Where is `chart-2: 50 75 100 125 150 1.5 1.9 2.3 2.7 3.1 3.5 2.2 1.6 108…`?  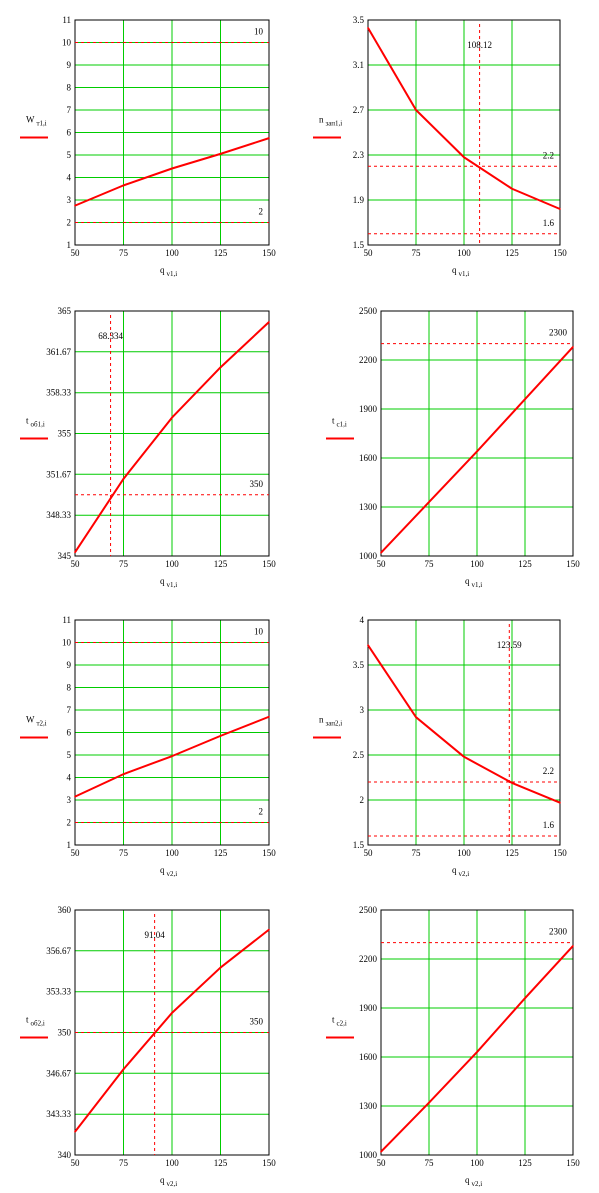 chart-2: 50 75 100 125 150 1.5 1.9 2.3 2.7 3.1 3.5 2.2 1.6 108… is located at coordinates (440, 146).